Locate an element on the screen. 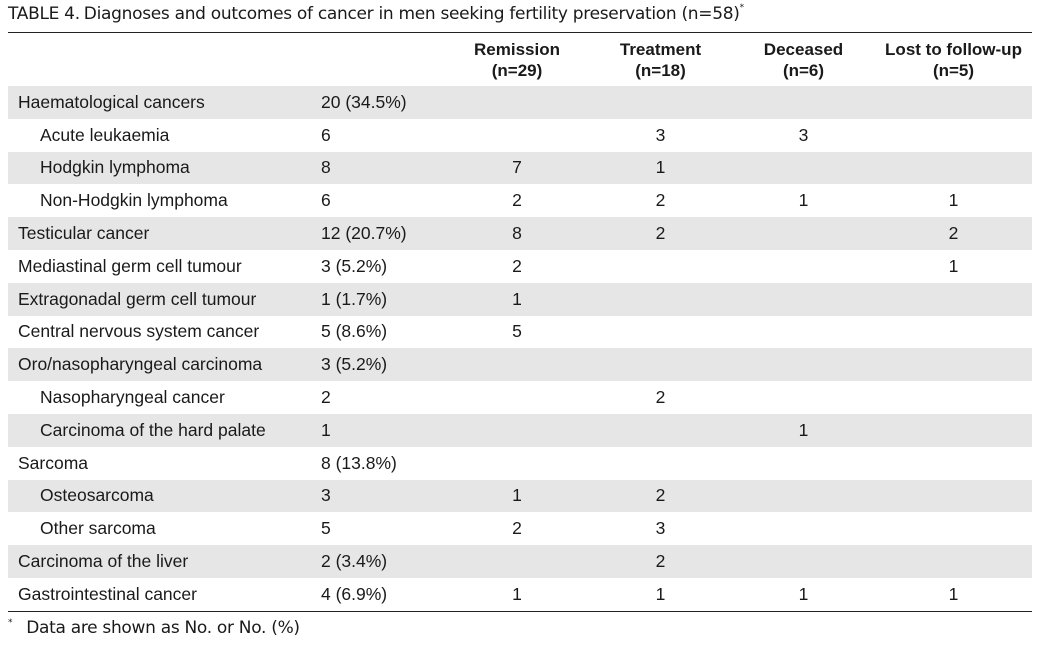 The width and height of the screenshot is (1045, 647). total-cell: 8 (13.8%) is located at coordinates (359, 462).